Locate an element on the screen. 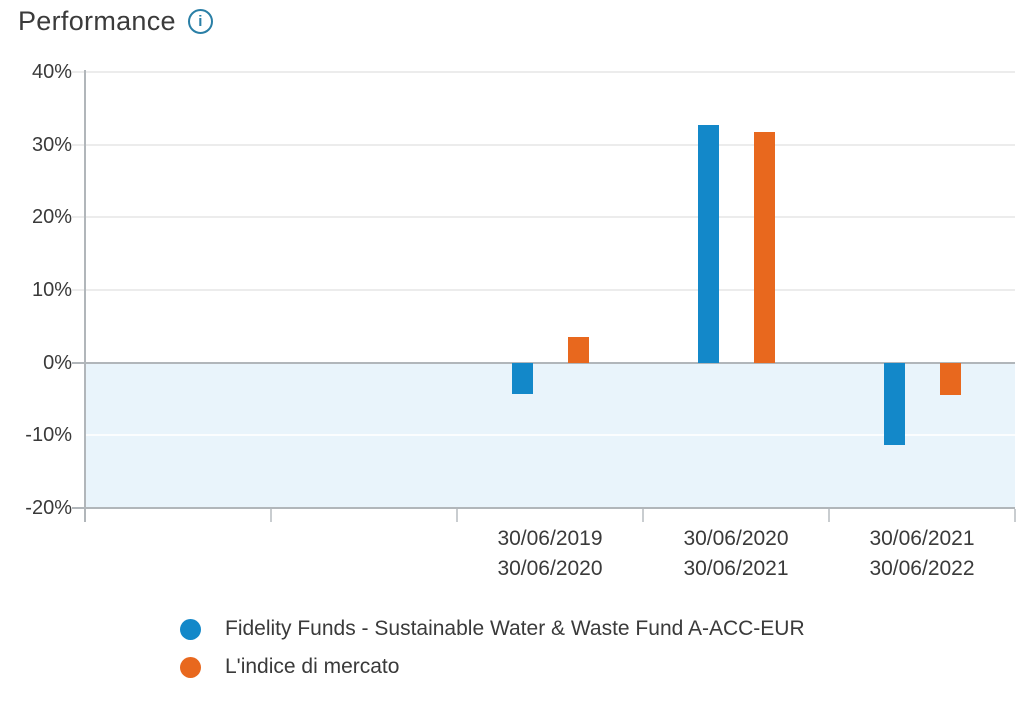 This screenshot has height=703, width=1024. x-axis-label-2: 30/06/2021 30/06/2022 is located at coordinates (918, 554).